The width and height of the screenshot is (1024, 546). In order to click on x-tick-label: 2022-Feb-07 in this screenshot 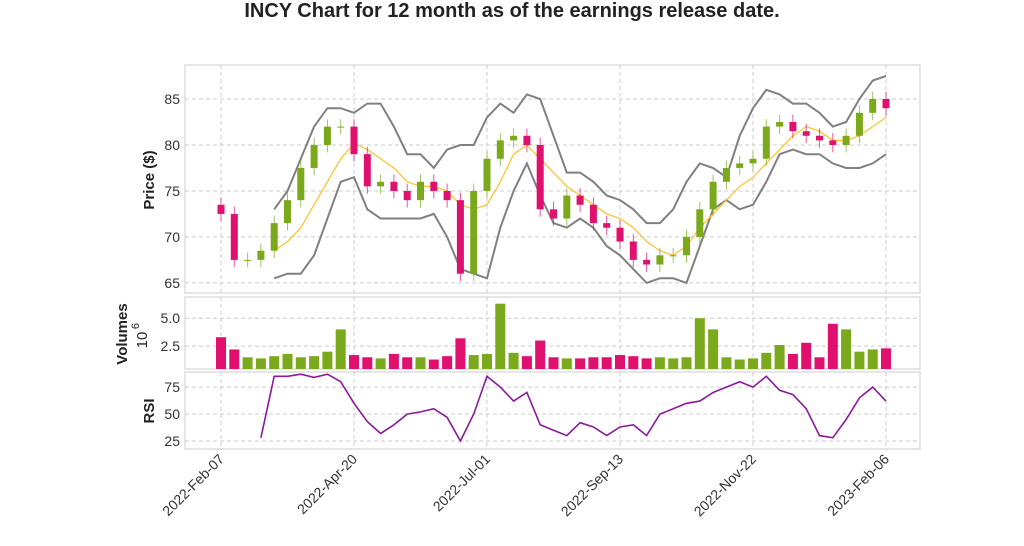, I will do `click(193, 485)`.